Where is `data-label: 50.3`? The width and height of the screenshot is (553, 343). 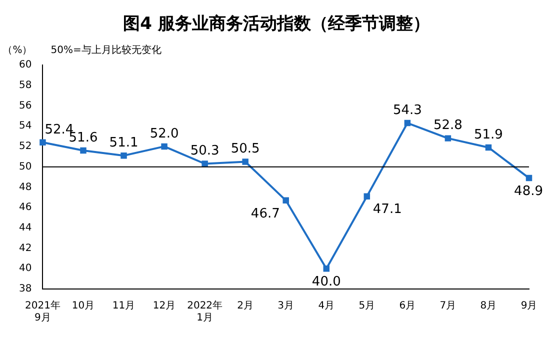 data-label: 50.3 is located at coordinates (205, 151).